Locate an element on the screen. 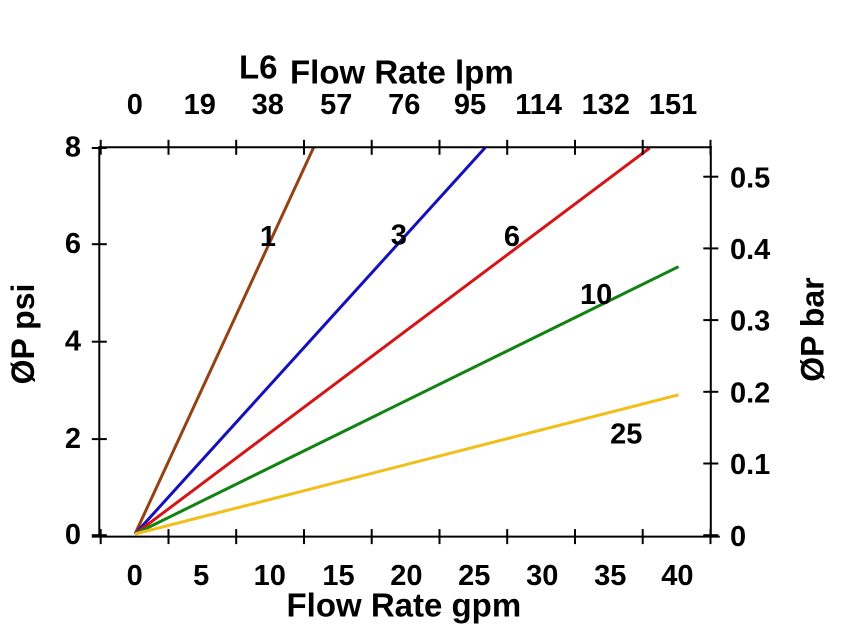  svg-text: 4 is located at coordinates (73, 341).